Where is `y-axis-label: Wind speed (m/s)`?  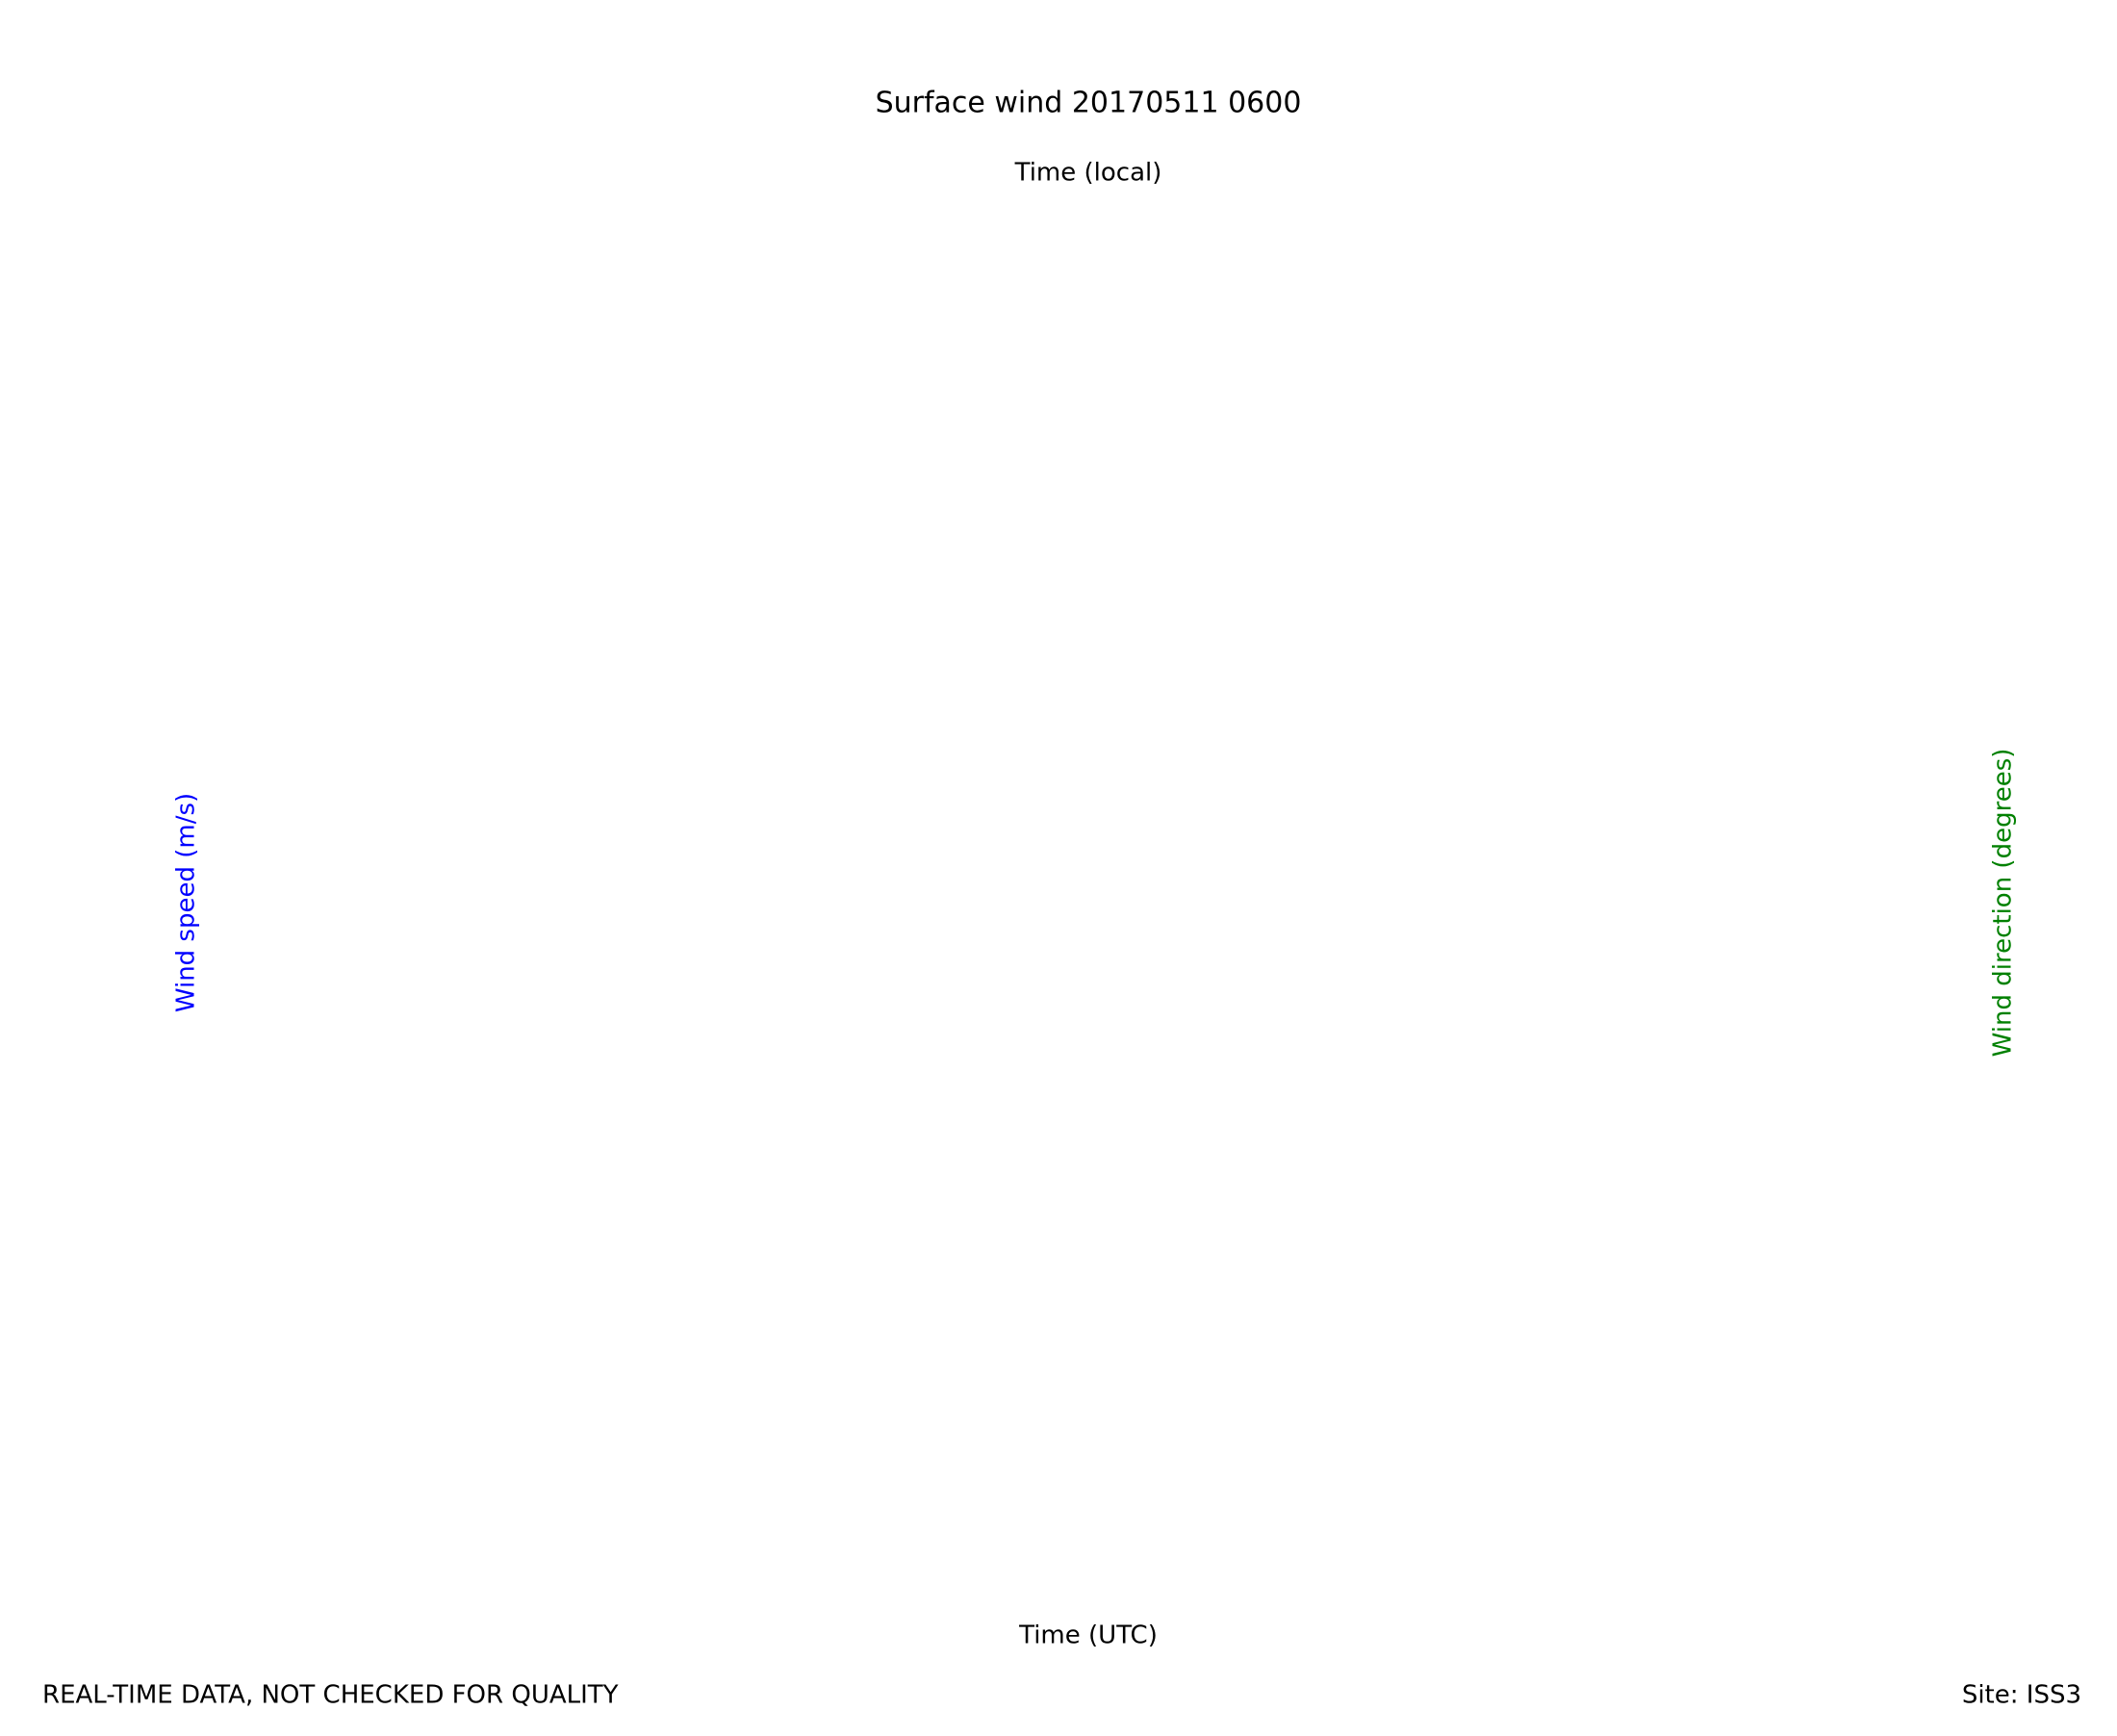 y-axis-label: Wind speed (m/s) is located at coordinates (186, 902).